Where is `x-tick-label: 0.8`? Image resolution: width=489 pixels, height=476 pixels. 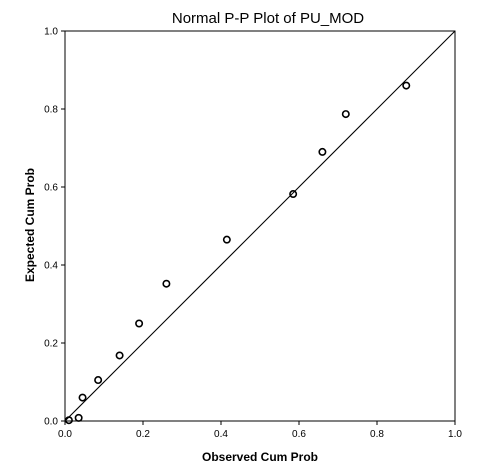 x-tick-label: 0.8 is located at coordinates (377, 434).